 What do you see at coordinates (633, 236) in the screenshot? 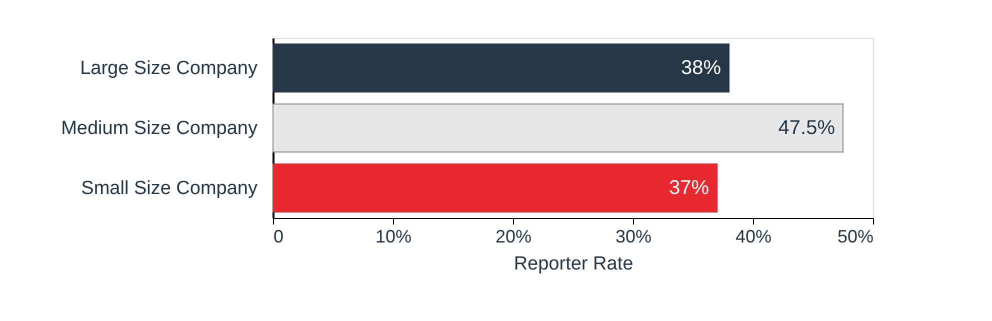
I see `x-tick-label: 30%` at bounding box center [633, 236].